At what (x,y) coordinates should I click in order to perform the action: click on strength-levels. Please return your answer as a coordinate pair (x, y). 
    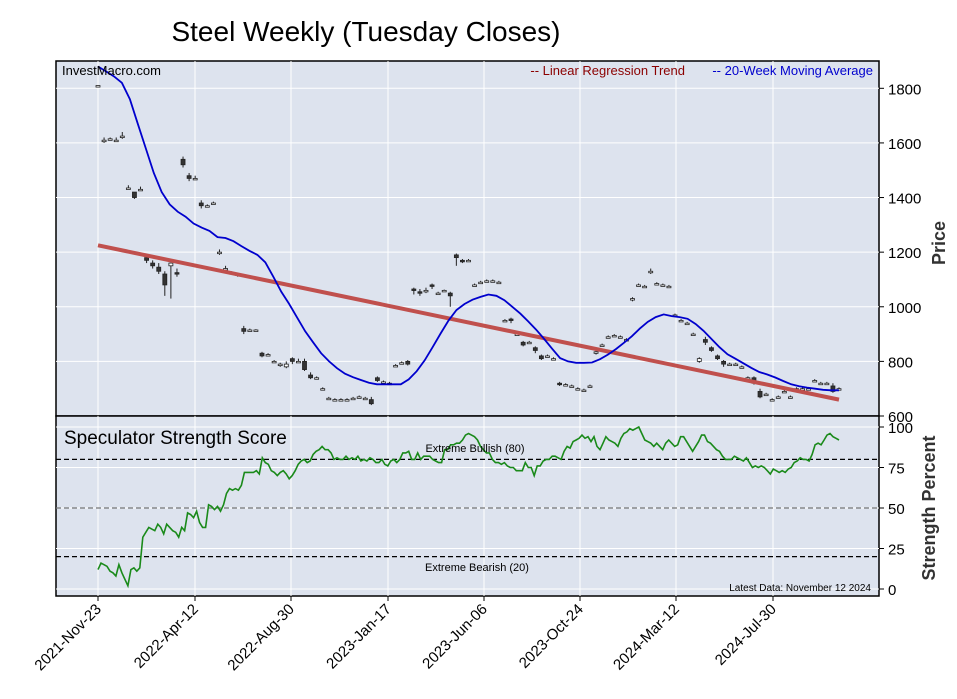
    Looking at the image, I should click on (467, 508).